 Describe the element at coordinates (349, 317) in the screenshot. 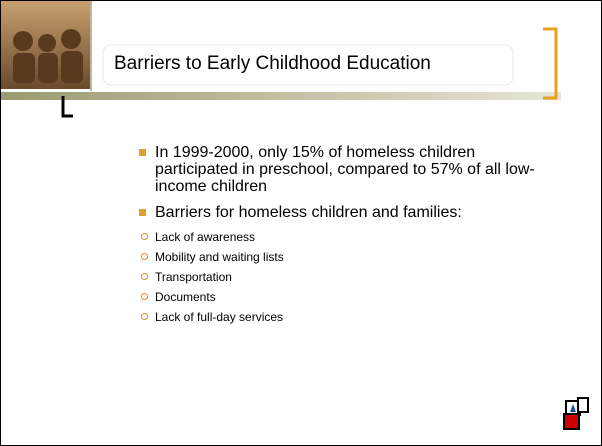

I see `sub-bullet: Lack of full-day services` at that location.